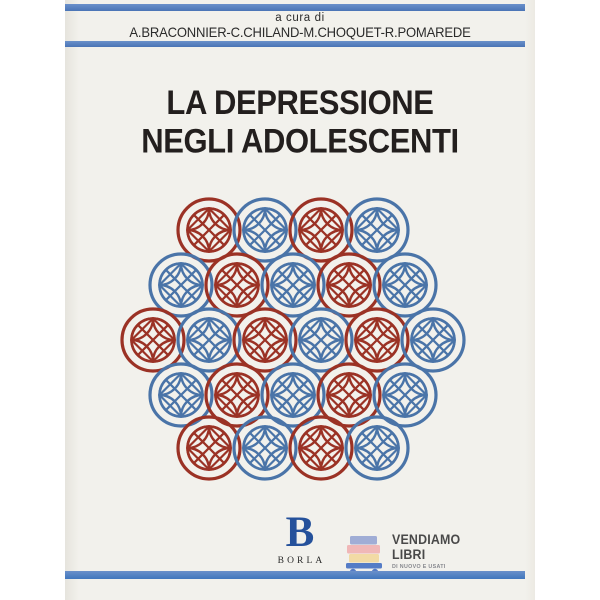  I want to click on publisher-name: BORLA, so click(301, 561).